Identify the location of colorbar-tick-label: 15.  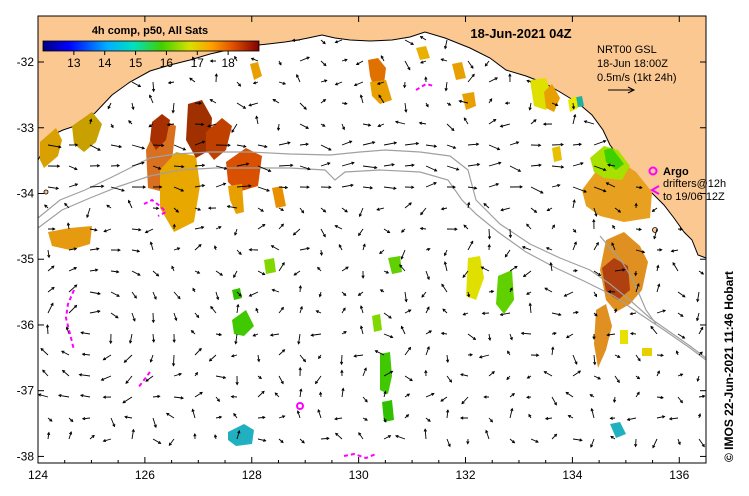
(136, 63).